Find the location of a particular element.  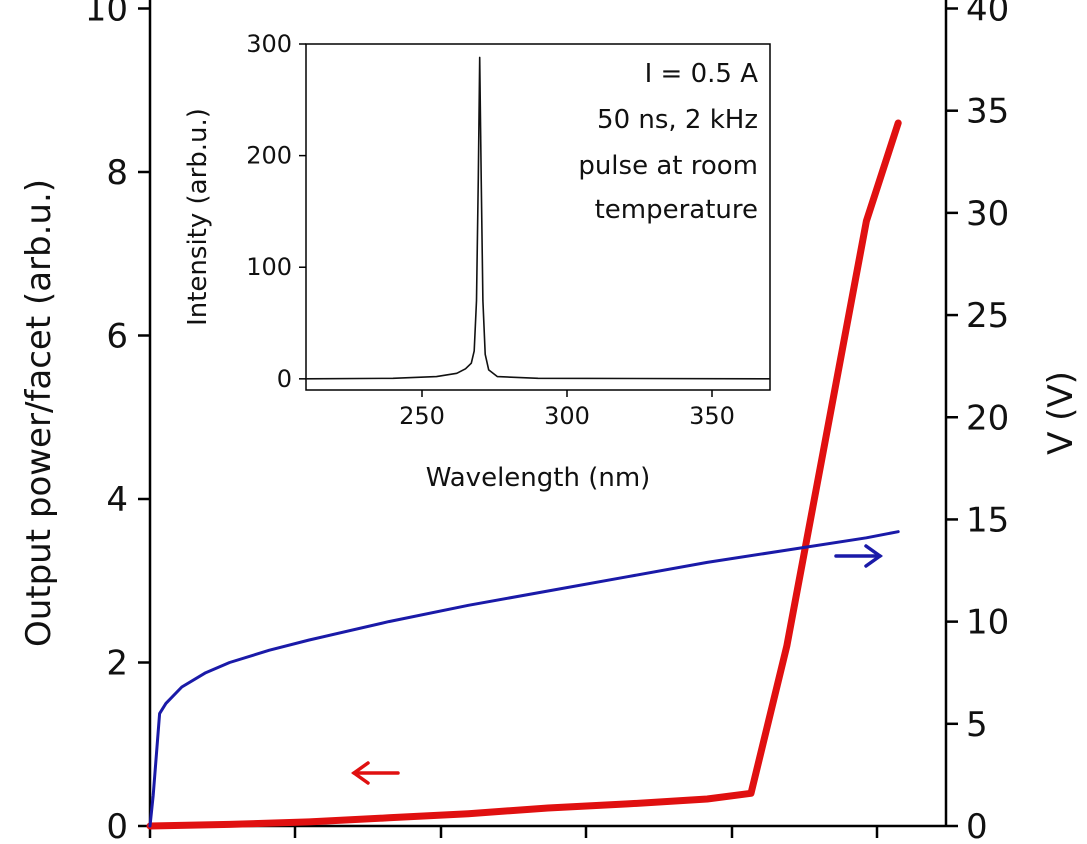

inset-y-tick-label: 100 is located at coordinates (269, 267).